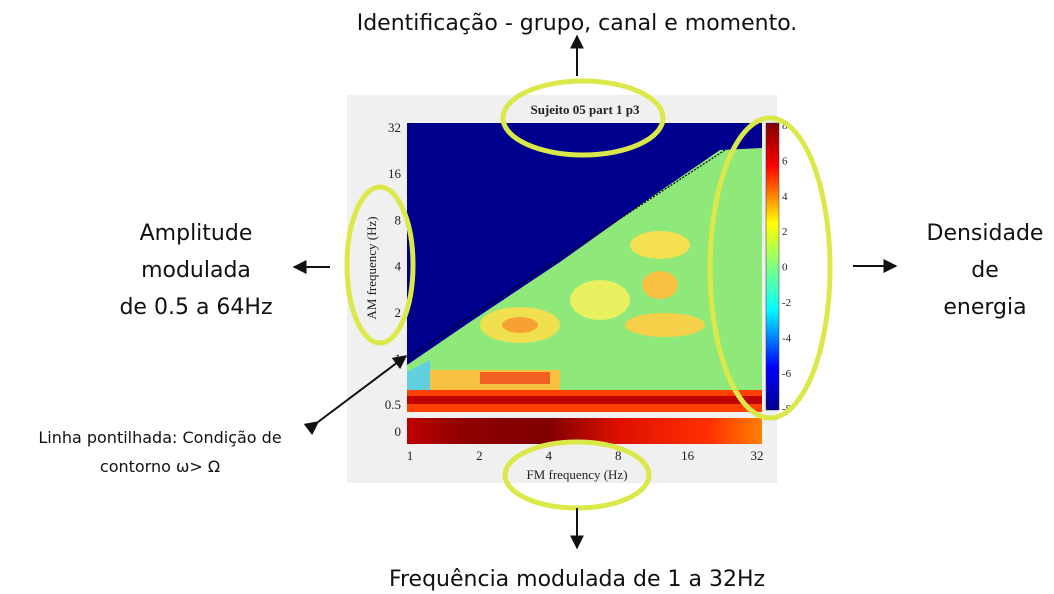  Describe the element at coordinates (785, 268) in the screenshot. I see `colorbar-tick-label: 0` at that location.